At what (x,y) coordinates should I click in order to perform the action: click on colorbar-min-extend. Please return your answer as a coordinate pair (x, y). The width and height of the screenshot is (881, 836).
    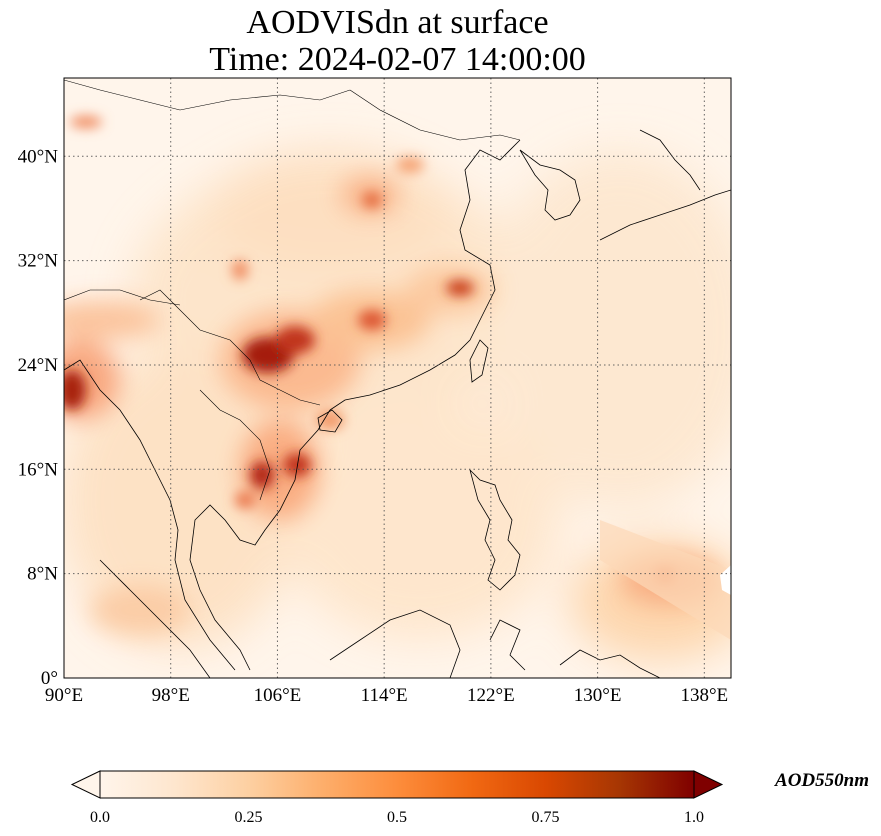
    Looking at the image, I should click on (85, 784).